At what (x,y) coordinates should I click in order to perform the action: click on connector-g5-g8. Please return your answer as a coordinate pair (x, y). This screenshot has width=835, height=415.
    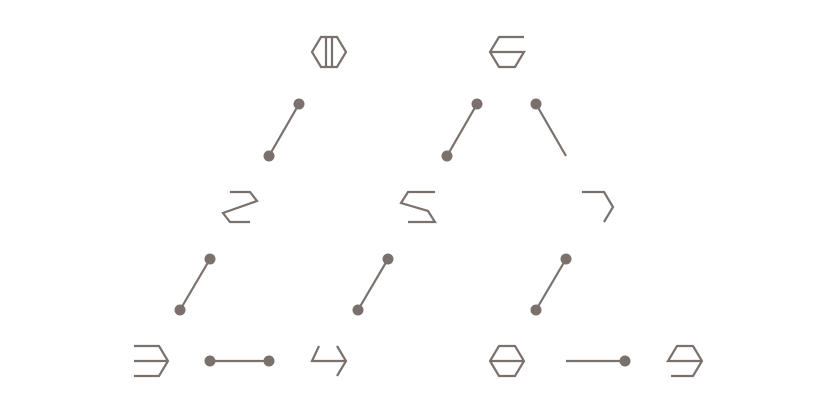
    Looking at the image, I should click on (551, 284).